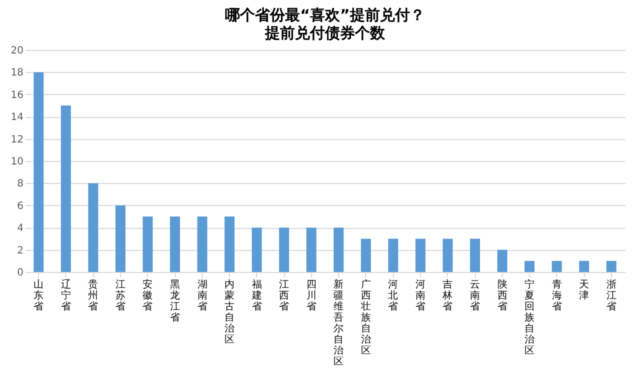 This screenshot has width=640, height=371. I want to click on y-tick-label: 18, so click(17, 73).